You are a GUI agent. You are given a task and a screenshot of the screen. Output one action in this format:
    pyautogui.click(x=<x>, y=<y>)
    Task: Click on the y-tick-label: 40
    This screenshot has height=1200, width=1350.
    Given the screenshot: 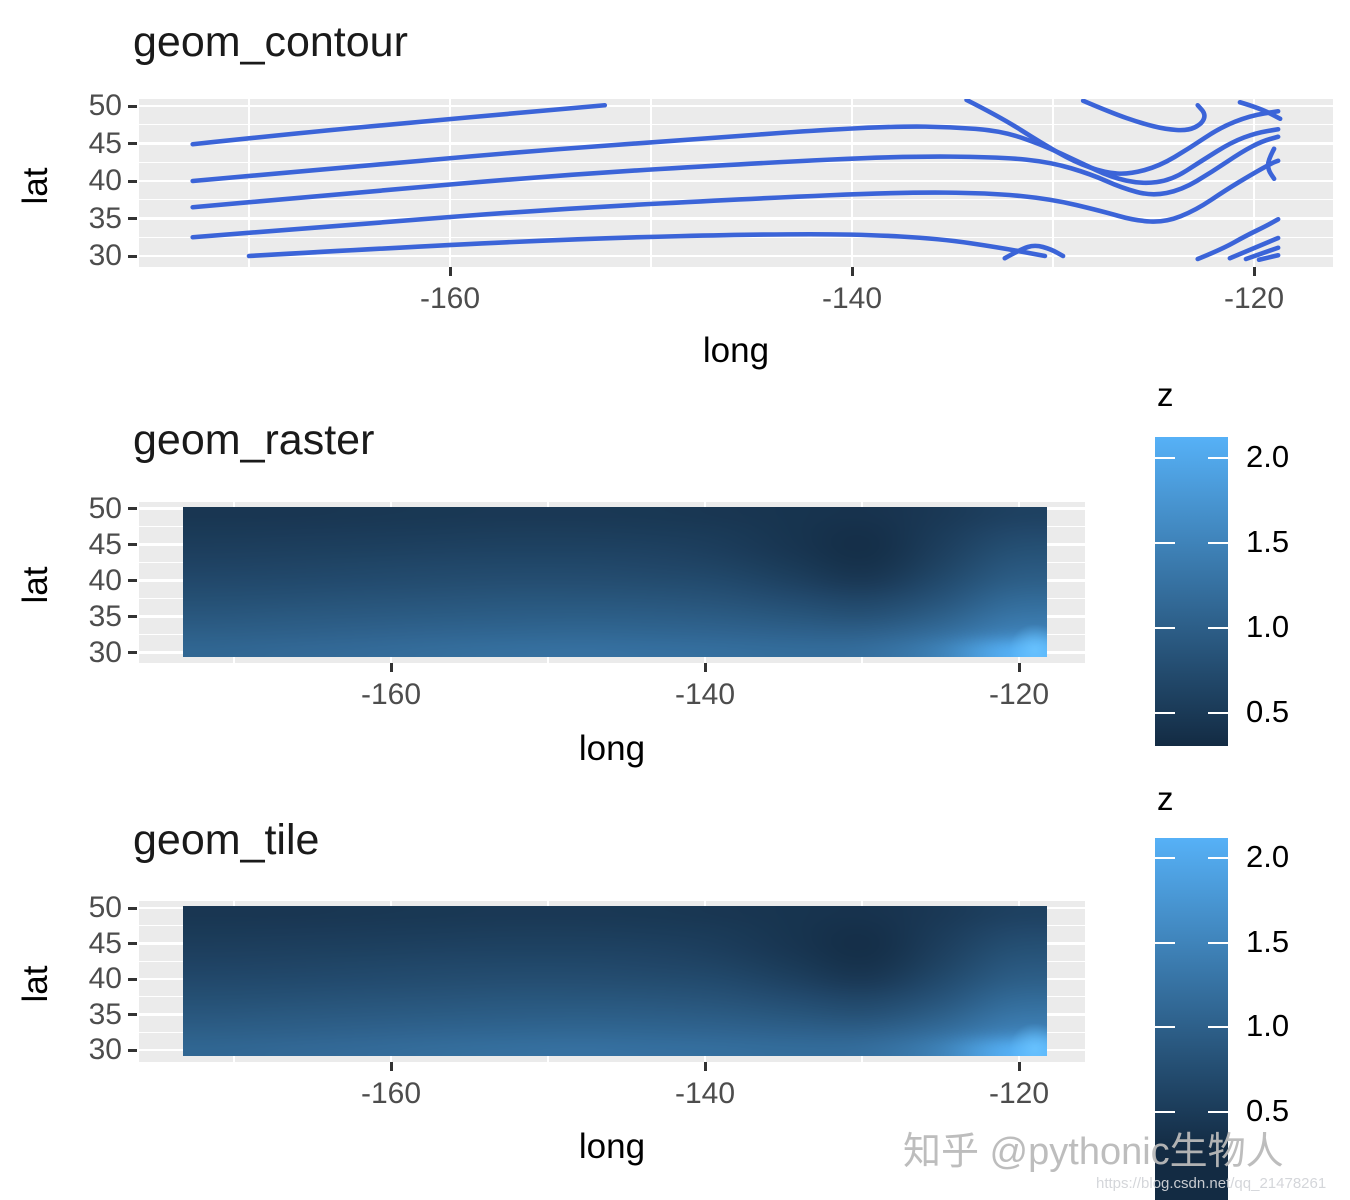 What is the action you would take?
    pyautogui.click(x=105, y=978)
    